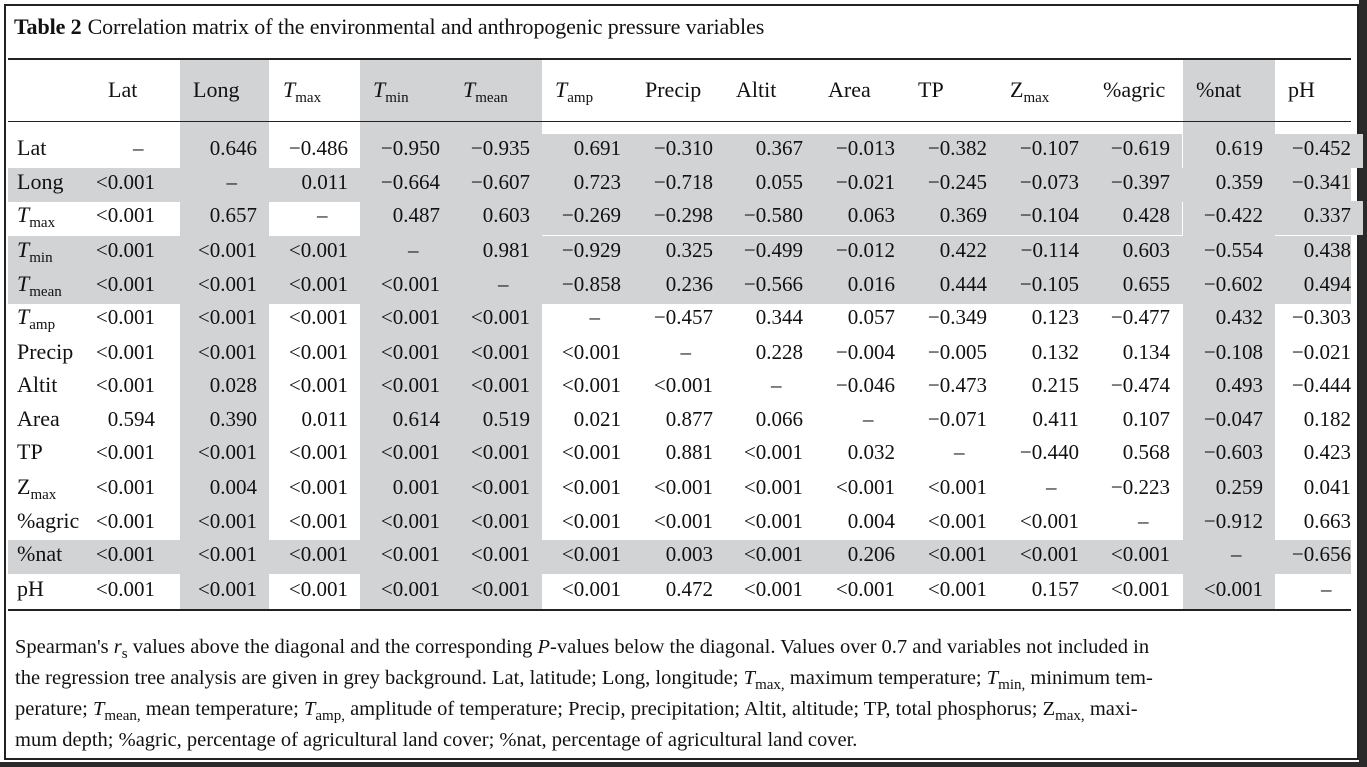  I want to click on table-cell: 0.107, so click(1146, 419).